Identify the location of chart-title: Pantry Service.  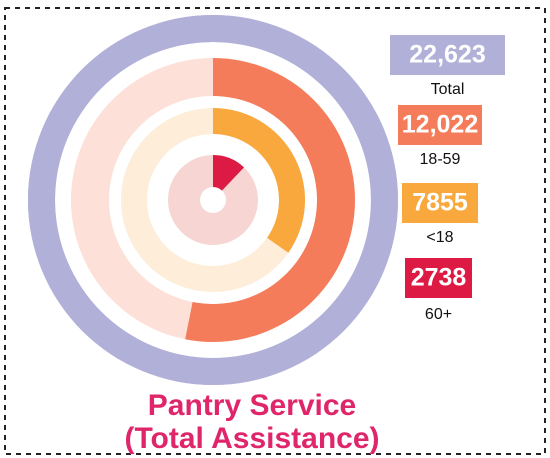
(252, 405).